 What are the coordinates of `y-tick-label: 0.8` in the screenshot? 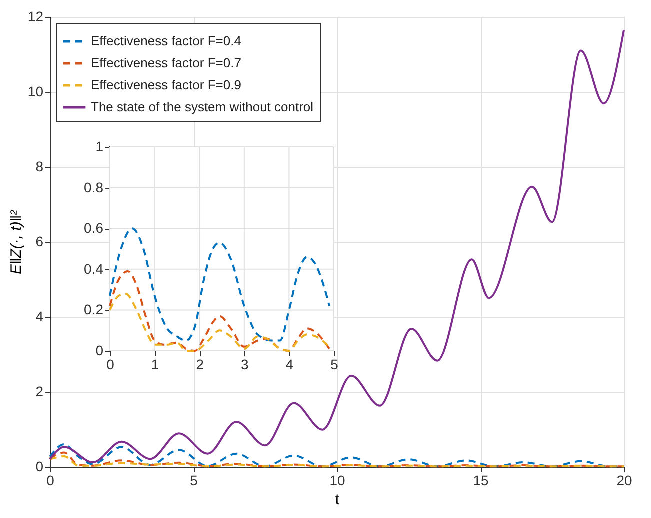 It's located at (94, 187).